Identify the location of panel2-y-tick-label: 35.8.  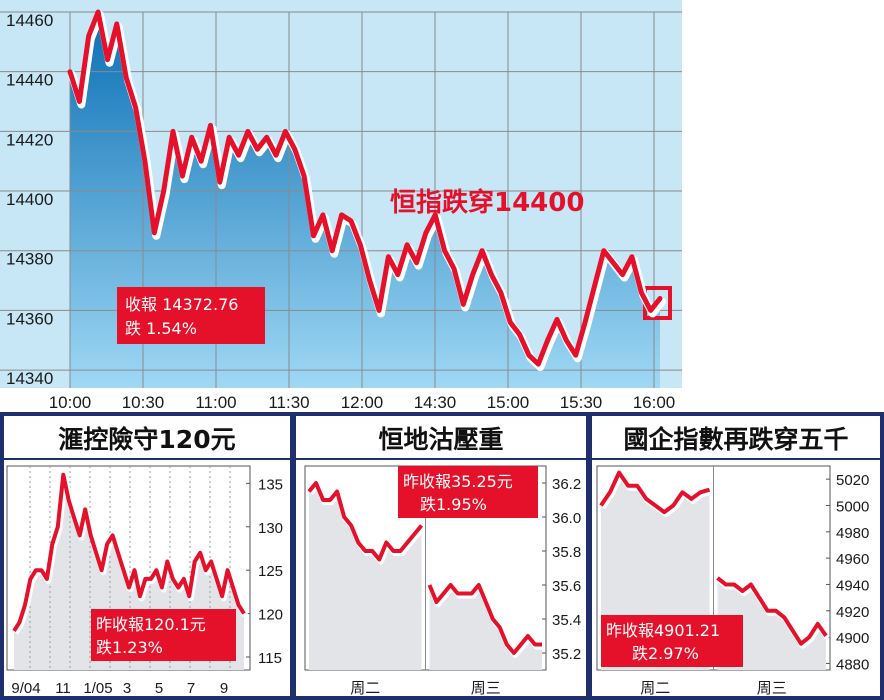
(566, 552).